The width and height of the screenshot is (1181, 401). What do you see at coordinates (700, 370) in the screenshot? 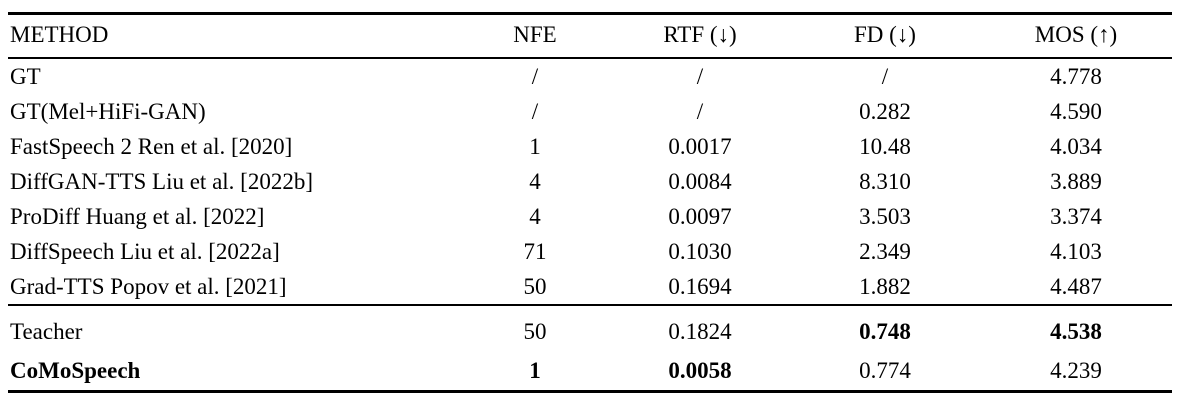
I see `cell-rtf-best: 0.0058` at bounding box center [700, 370].